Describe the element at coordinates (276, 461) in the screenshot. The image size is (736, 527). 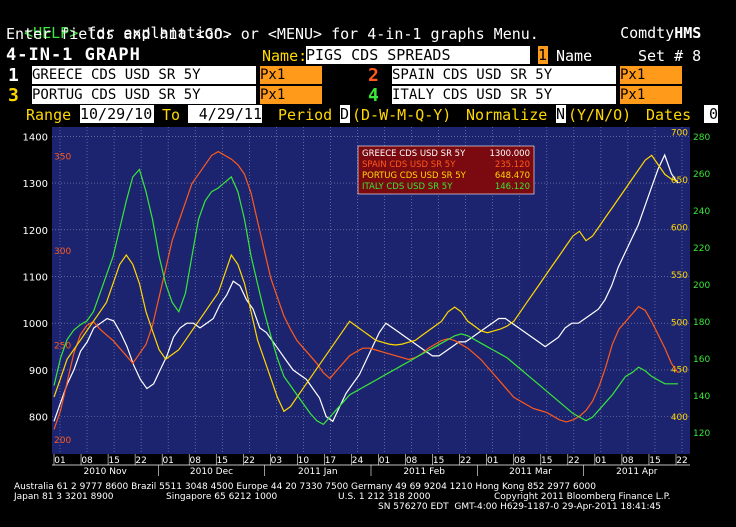
I see `x-day-tick: 03` at that location.